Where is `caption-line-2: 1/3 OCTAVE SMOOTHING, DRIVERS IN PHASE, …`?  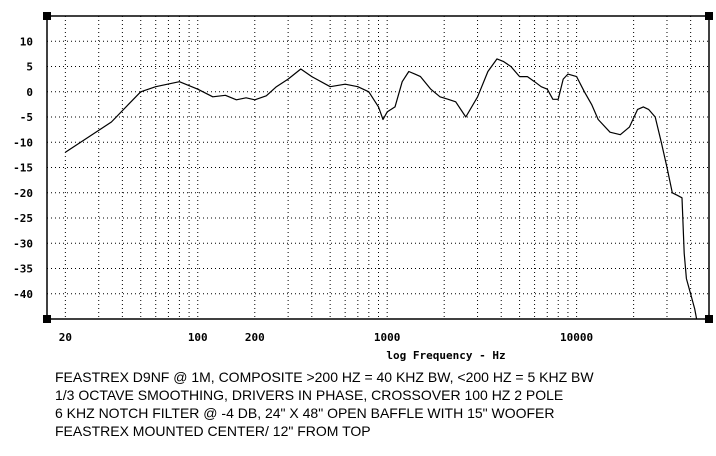 caption-line-2: 1/3 OCTAVE SMOOTHING, DRIVERS IN PHASE, … is located at coordinates (309, 395).